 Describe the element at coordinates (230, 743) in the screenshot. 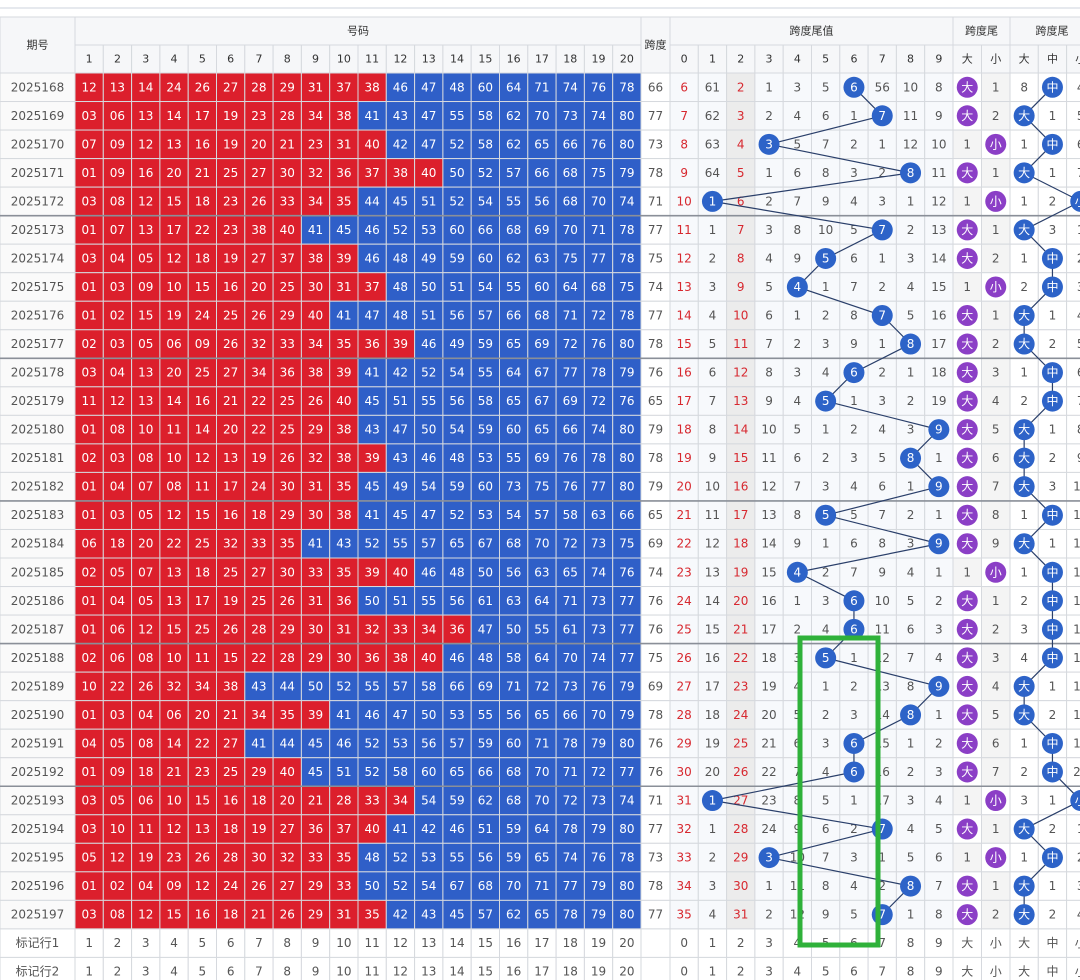

I see `number: 27` at that location.